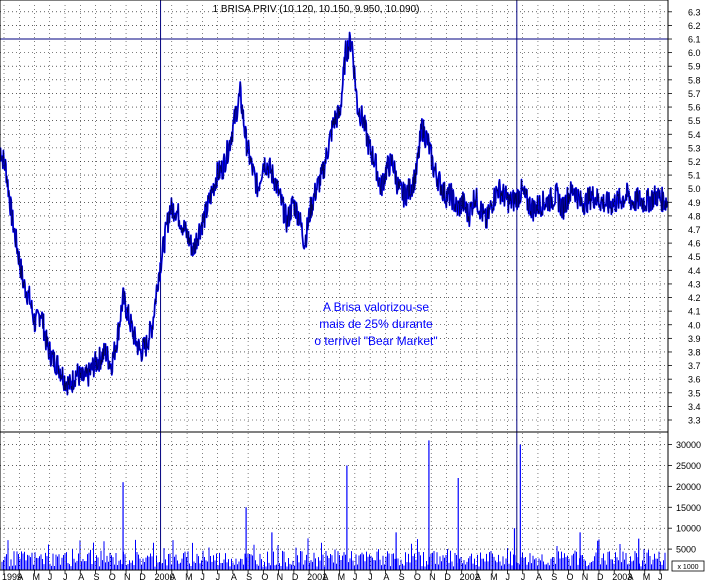  What do you see at coordinates (694, 421) in the screenshot?
I see `price-tick-label: 3.3` at bounding box center [694, 421].